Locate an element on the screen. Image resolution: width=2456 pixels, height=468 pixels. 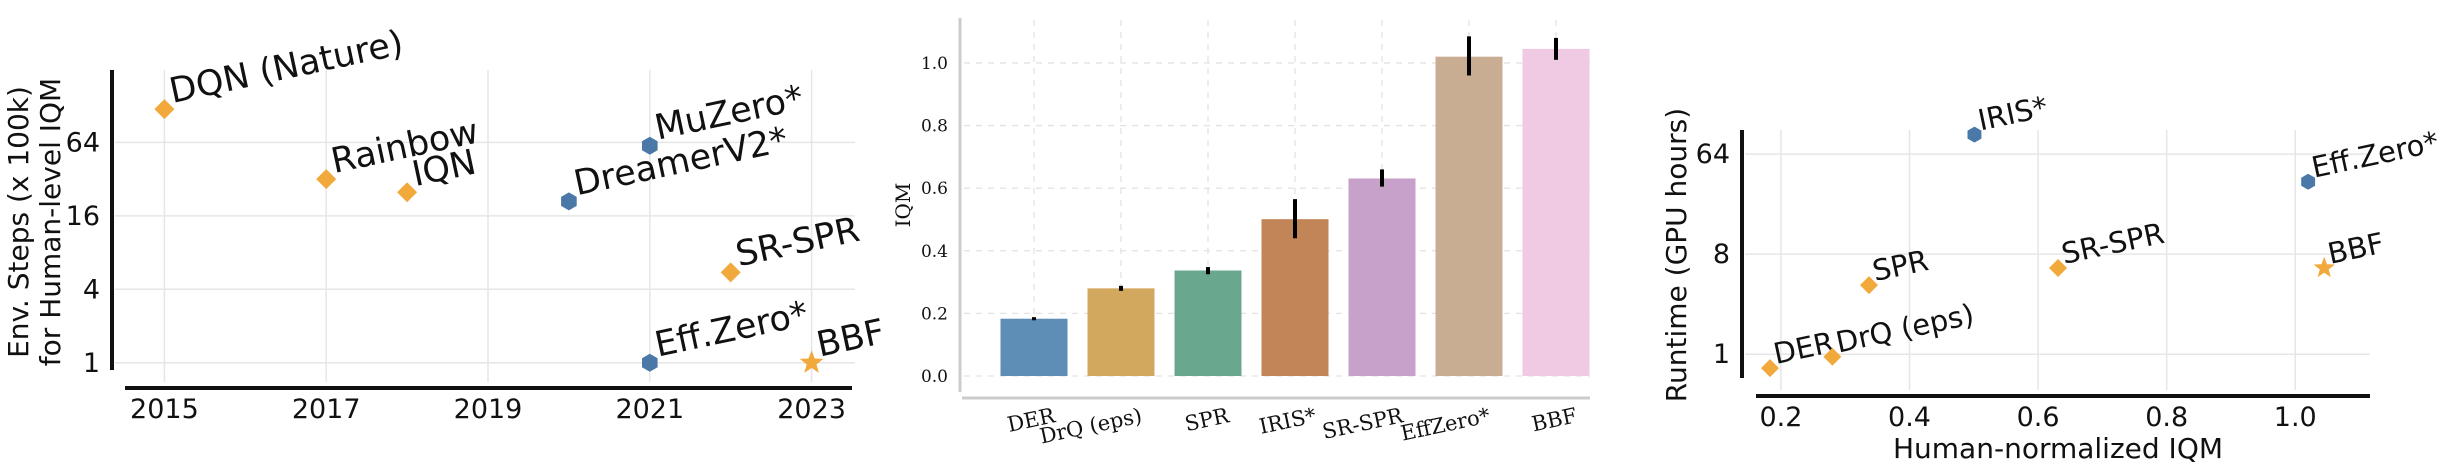
marker-iris is located at coordinates (1974, 134).